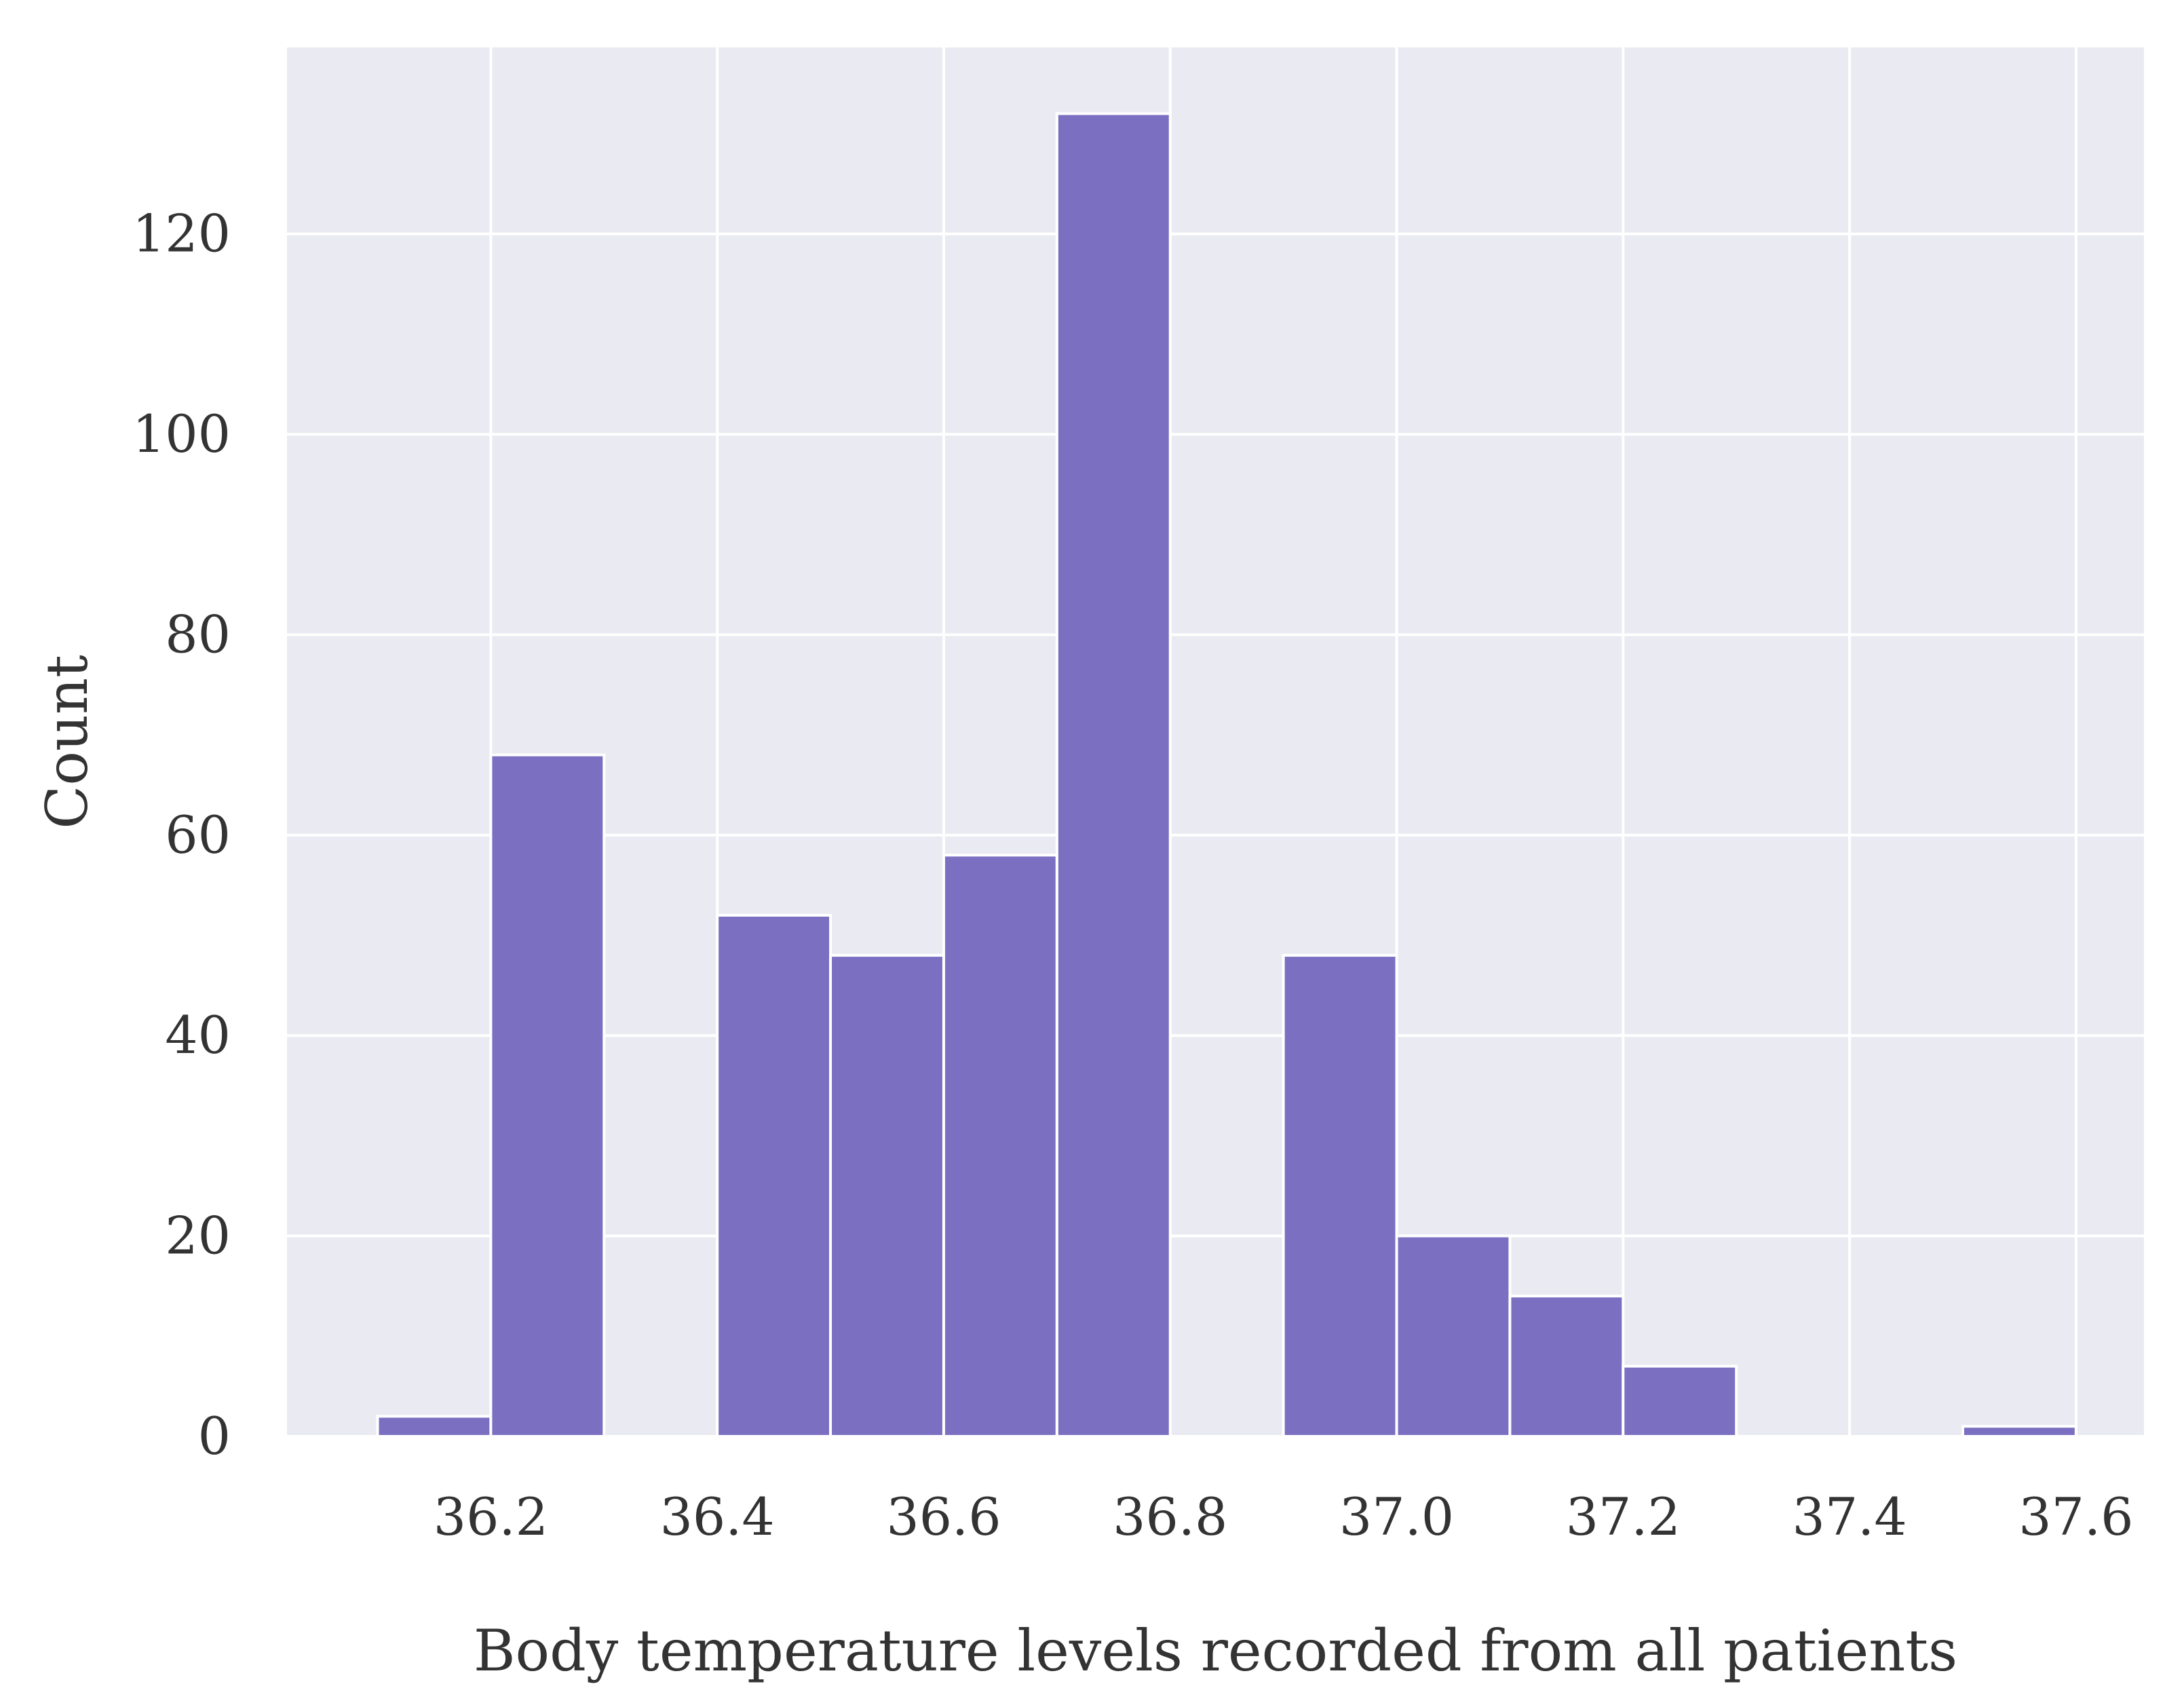 This screenshot has width=2184, height=1703. What do you see at coordinates (943, 1517) in the screenshot?
I see `x-tick-label: 36.6` at bounding box center [943, 1517].